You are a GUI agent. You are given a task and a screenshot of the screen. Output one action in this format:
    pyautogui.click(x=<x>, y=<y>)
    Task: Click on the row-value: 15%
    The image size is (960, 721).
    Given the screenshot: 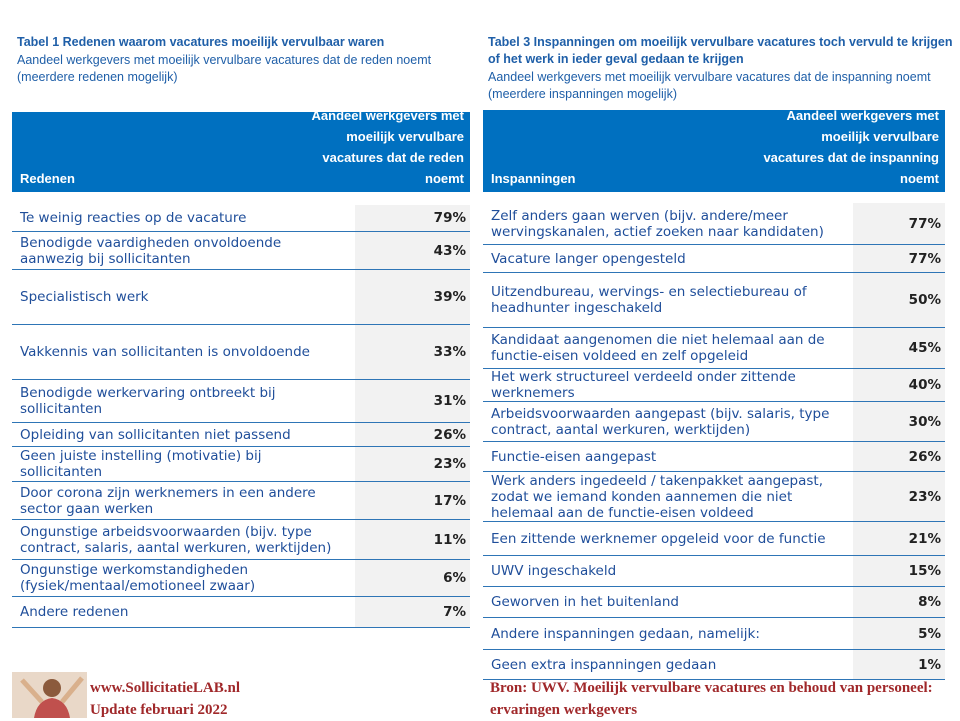 What is the action you would take?
    pyautogui.click(x=924, y=571)
    